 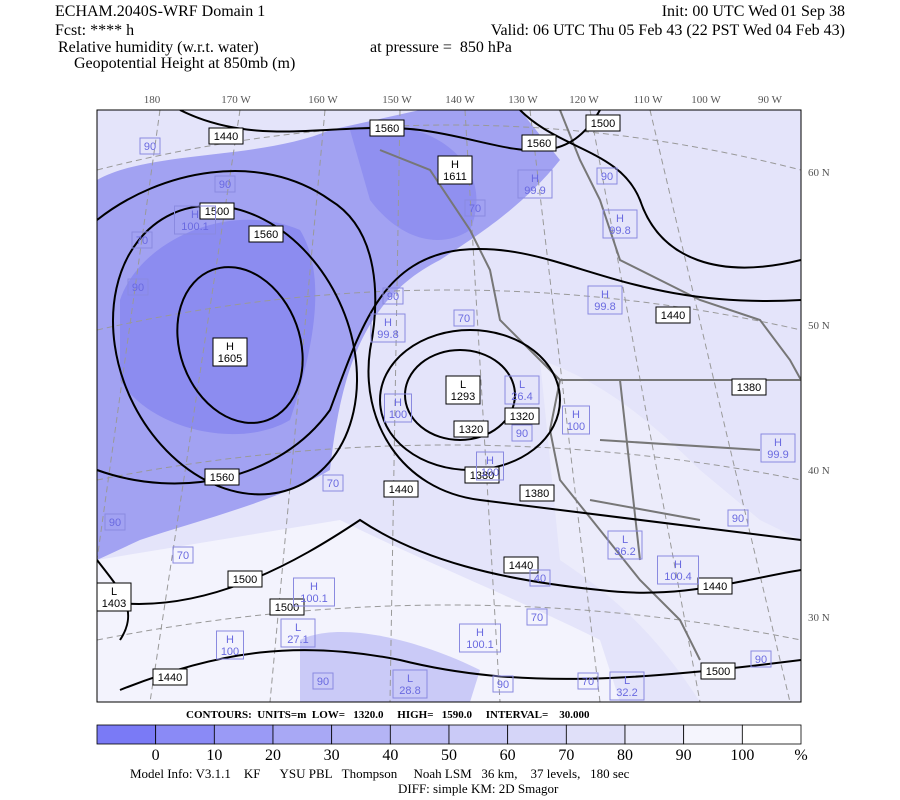 I want to click on contour-label-line: 1560, so click(x=266, y=235).